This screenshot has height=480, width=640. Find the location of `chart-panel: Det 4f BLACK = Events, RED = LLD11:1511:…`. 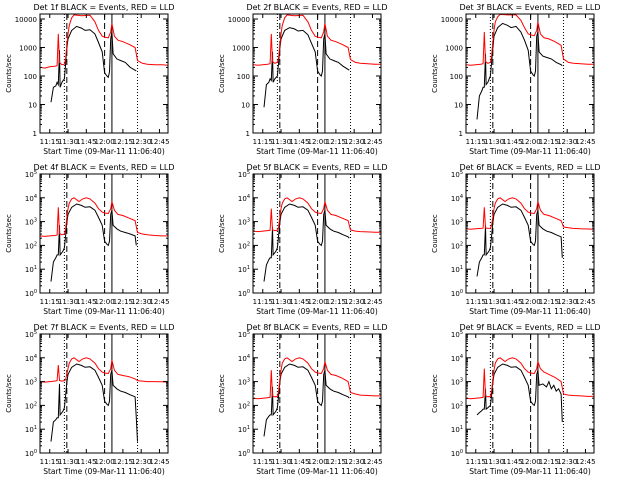

chart-panel: Det 4f BLACK = Events, RED = LLD11:1511:… is located at coordinates (90, 239).